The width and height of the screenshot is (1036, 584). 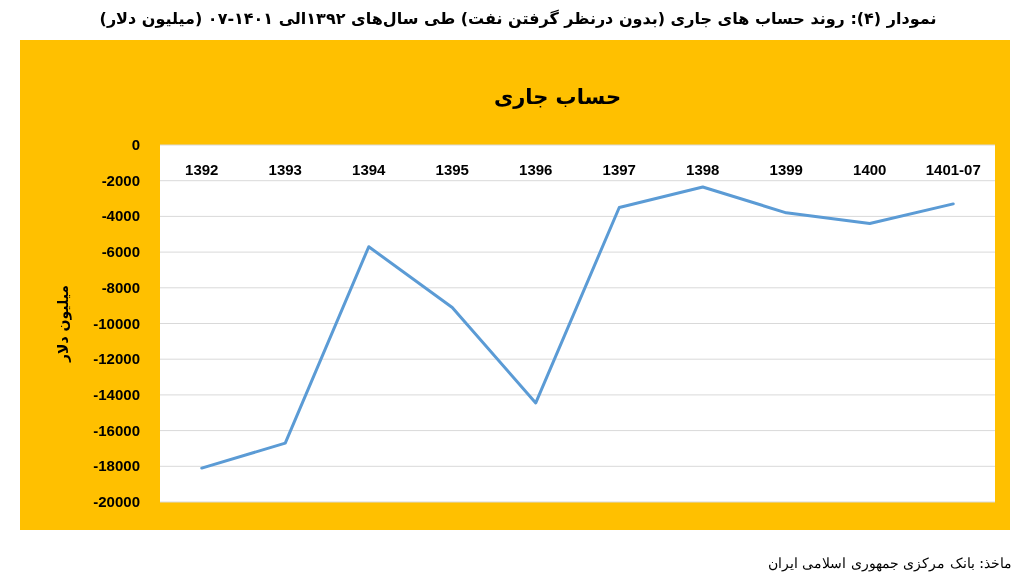 I want to click on y-tick-label: -20000, so click(x=116, y=501).